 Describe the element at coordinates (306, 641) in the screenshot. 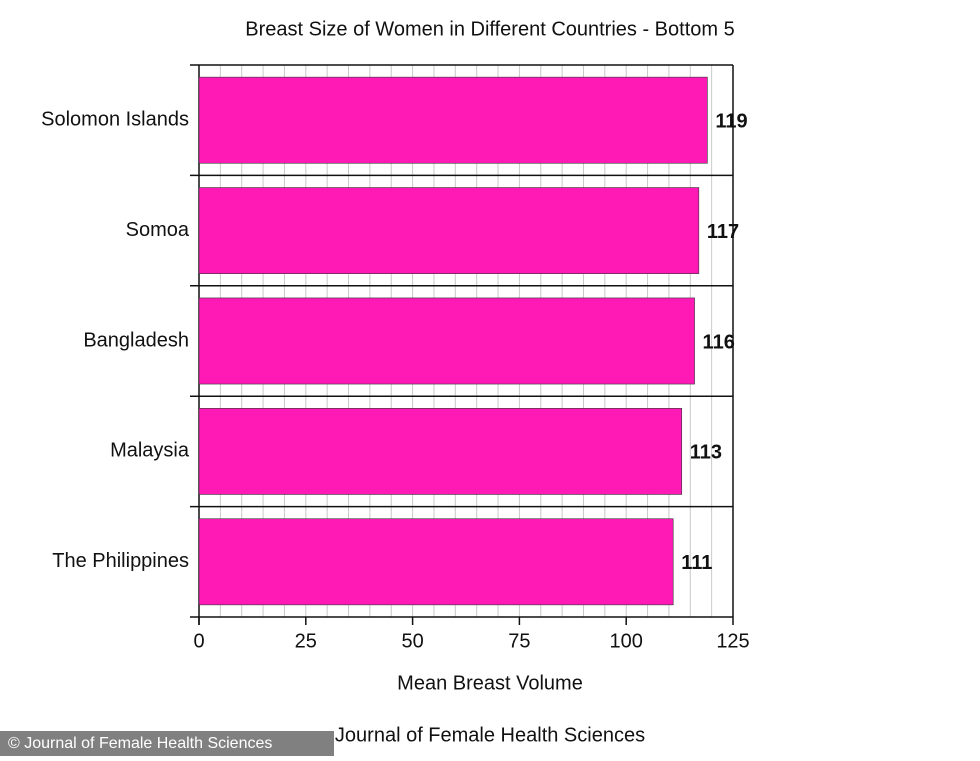

I see `x-tick-label: 25` at that location.